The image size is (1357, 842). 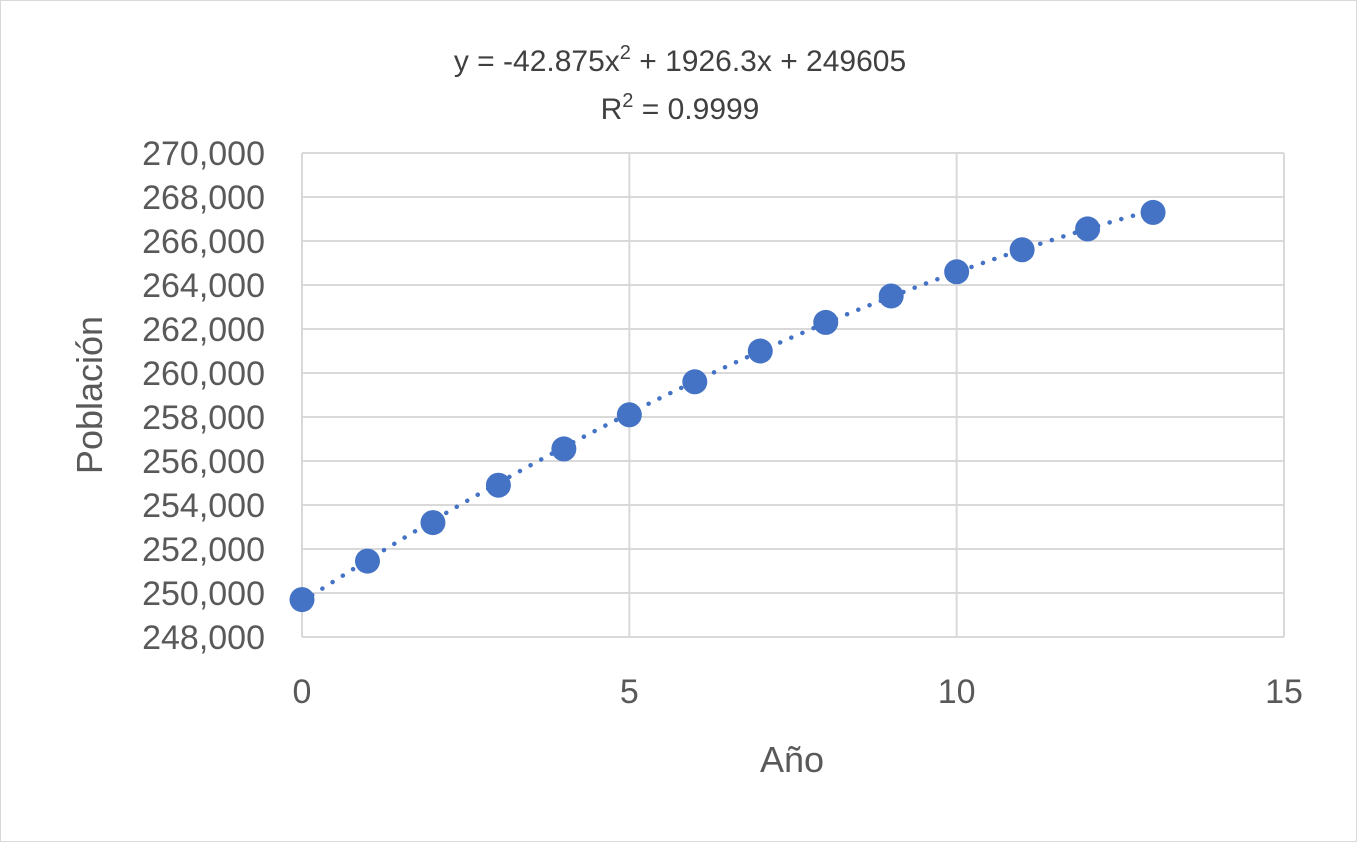 I want to click on x-tick-label: 15, so click(x=1284, y=692).